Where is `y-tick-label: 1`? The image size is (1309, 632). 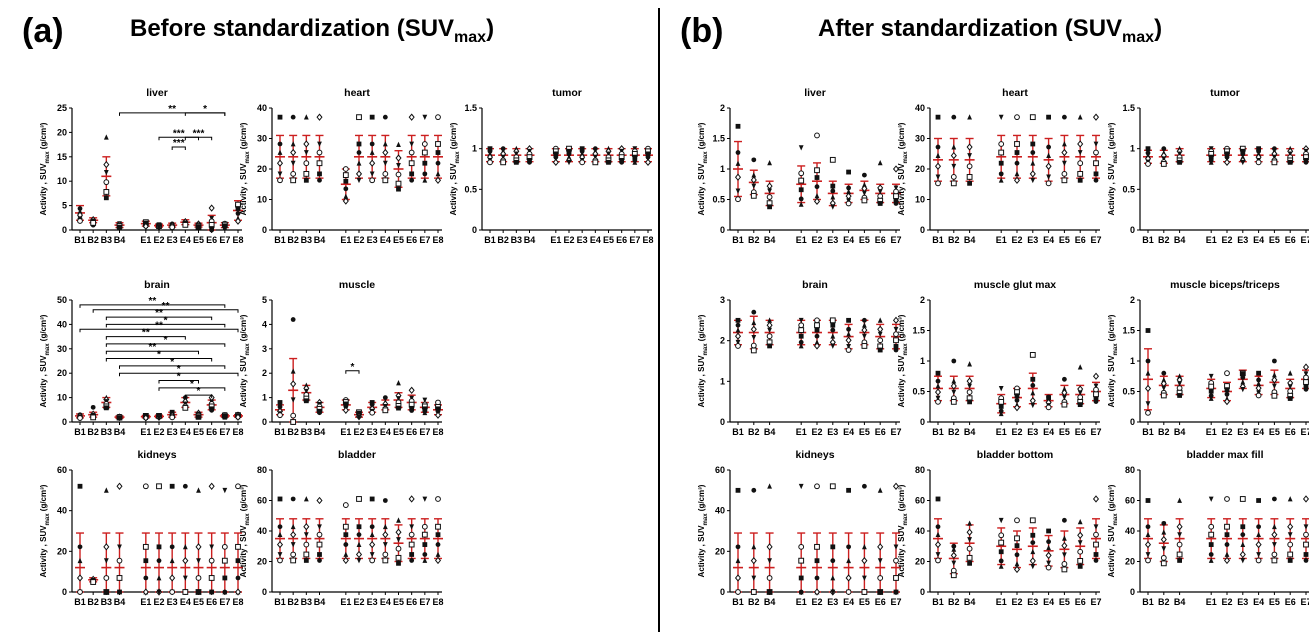
y-tick-label: 1 is located at coordinates (922, 361).